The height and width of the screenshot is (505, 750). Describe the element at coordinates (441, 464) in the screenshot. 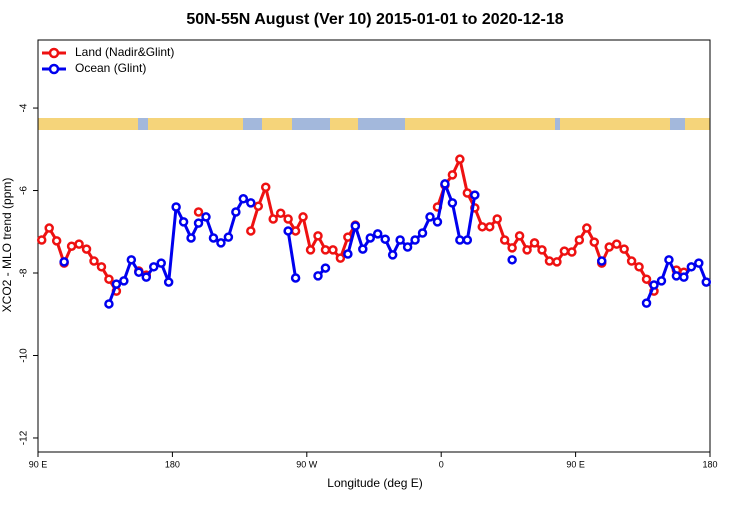

I see `x-tick-label: 0` at that location.